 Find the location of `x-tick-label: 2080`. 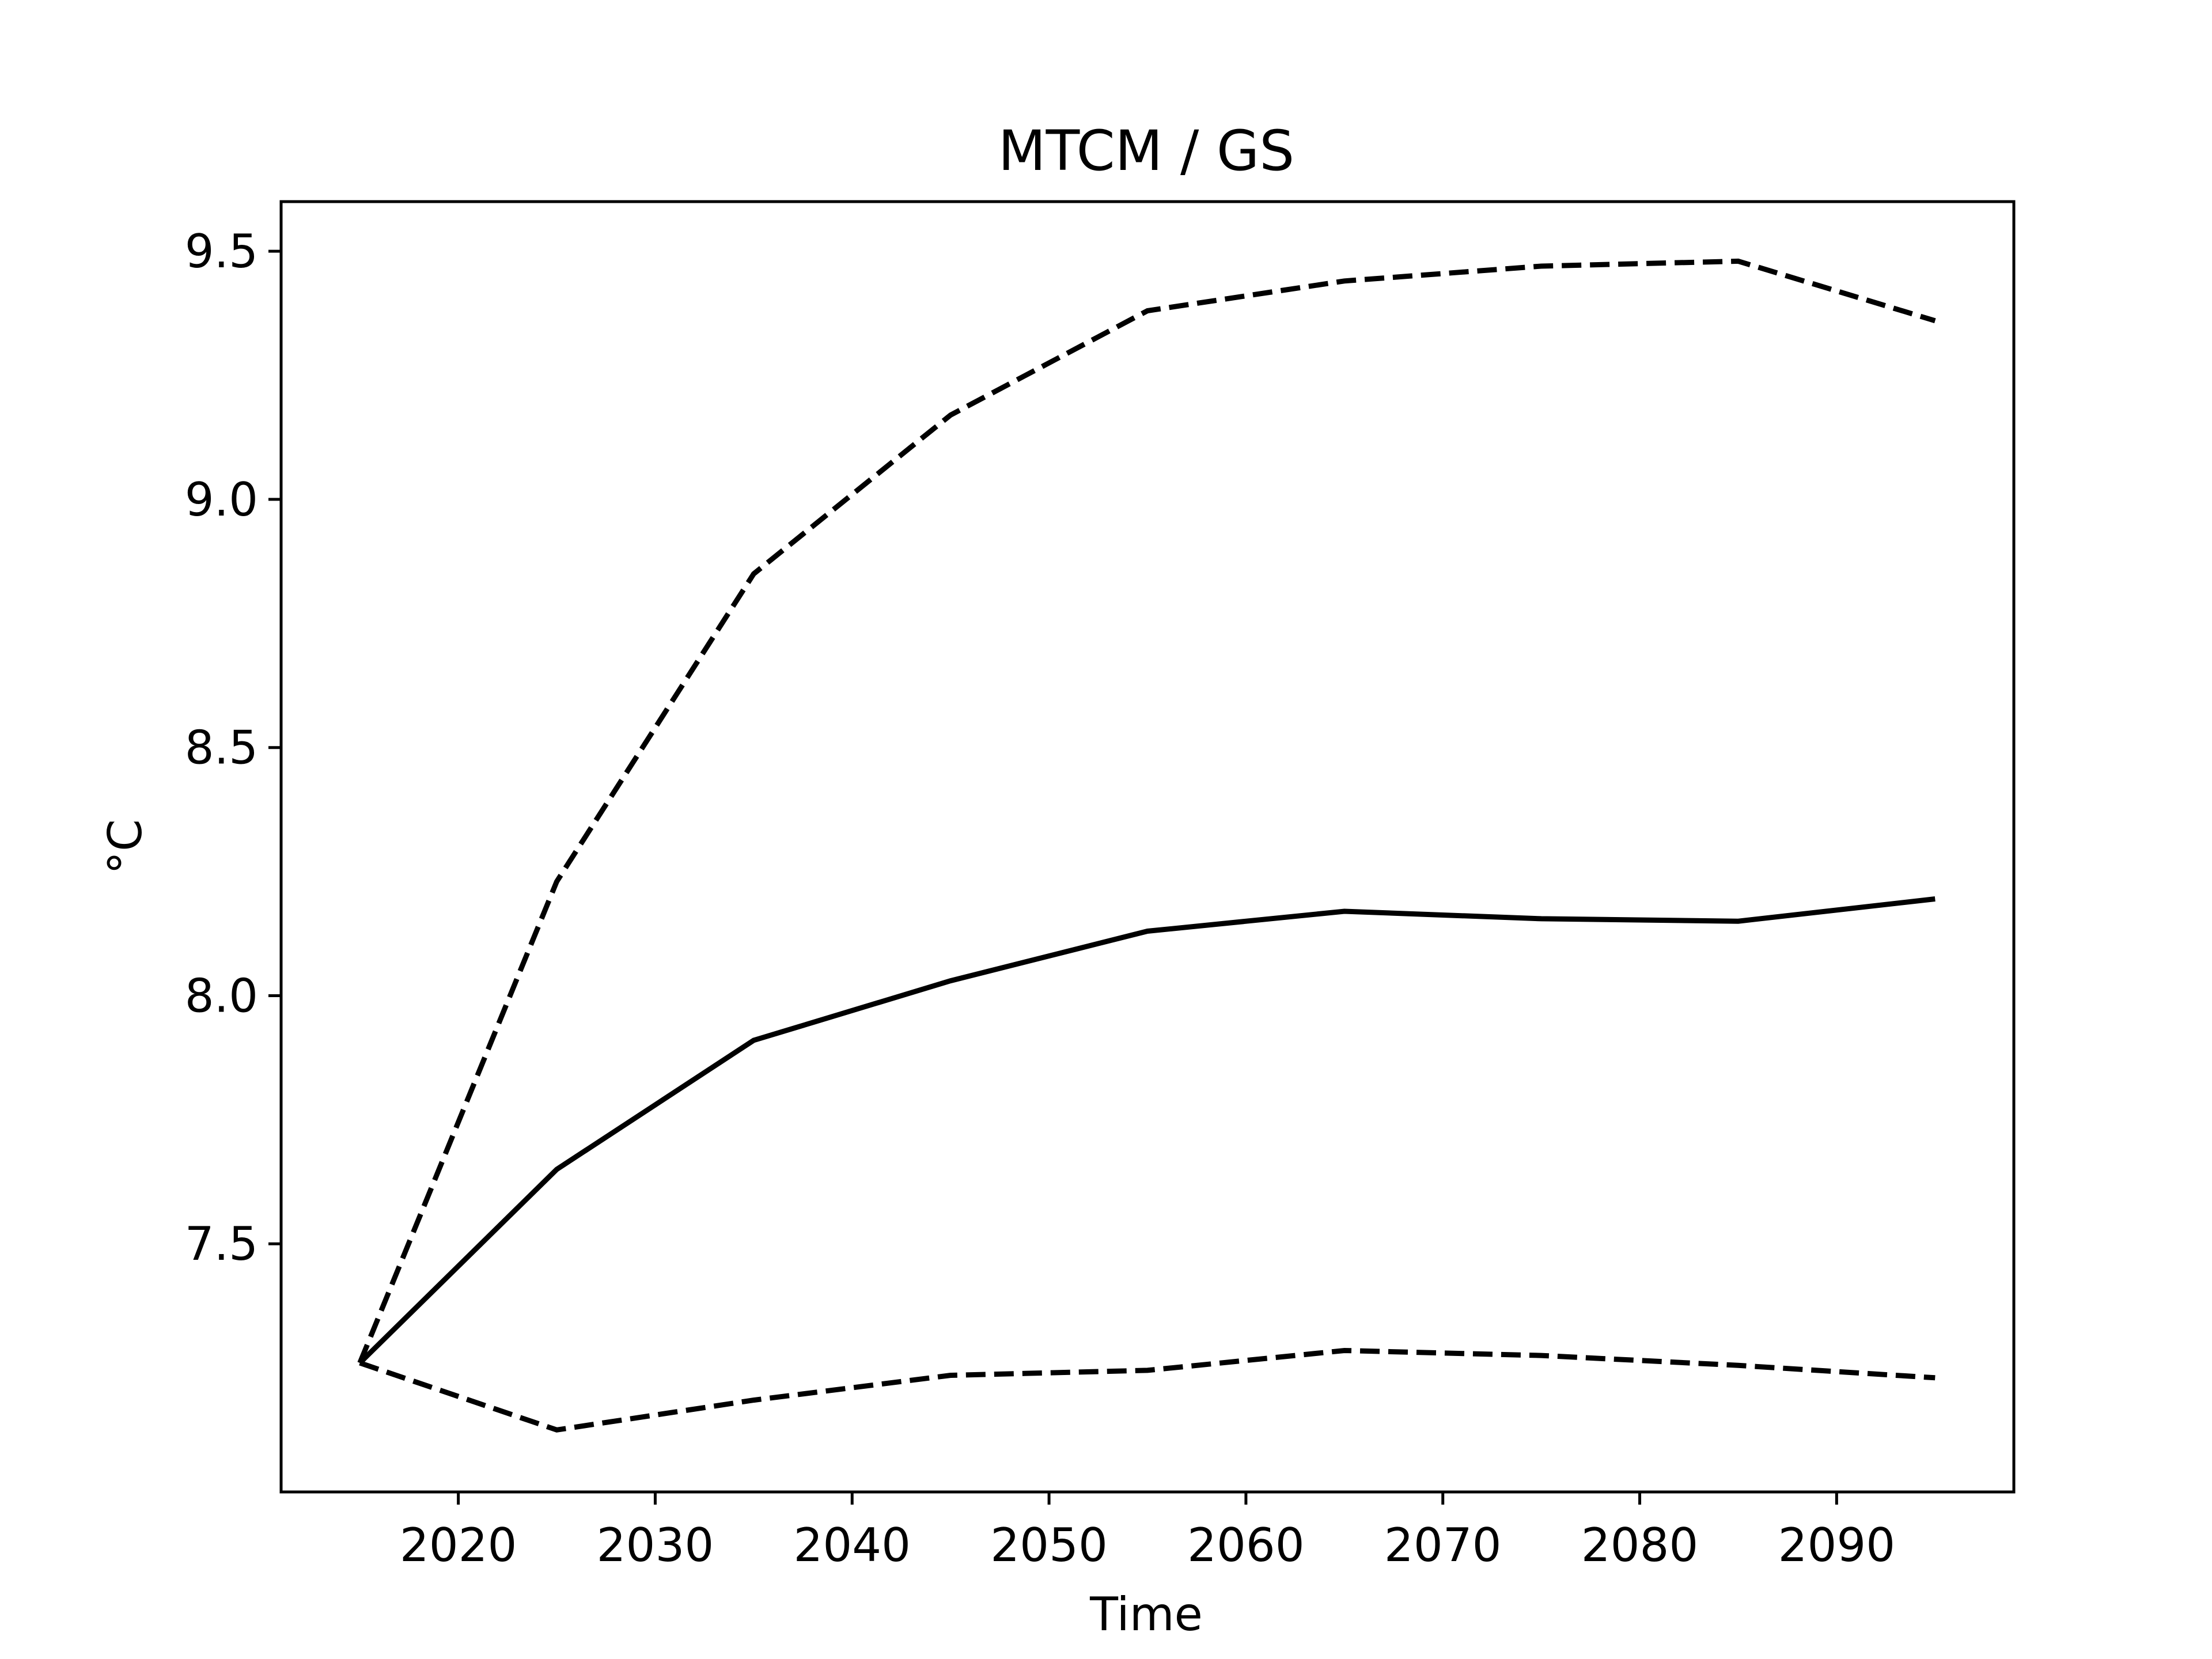

x-tick-label: 2080 is located at coordinates (1640, 1545).